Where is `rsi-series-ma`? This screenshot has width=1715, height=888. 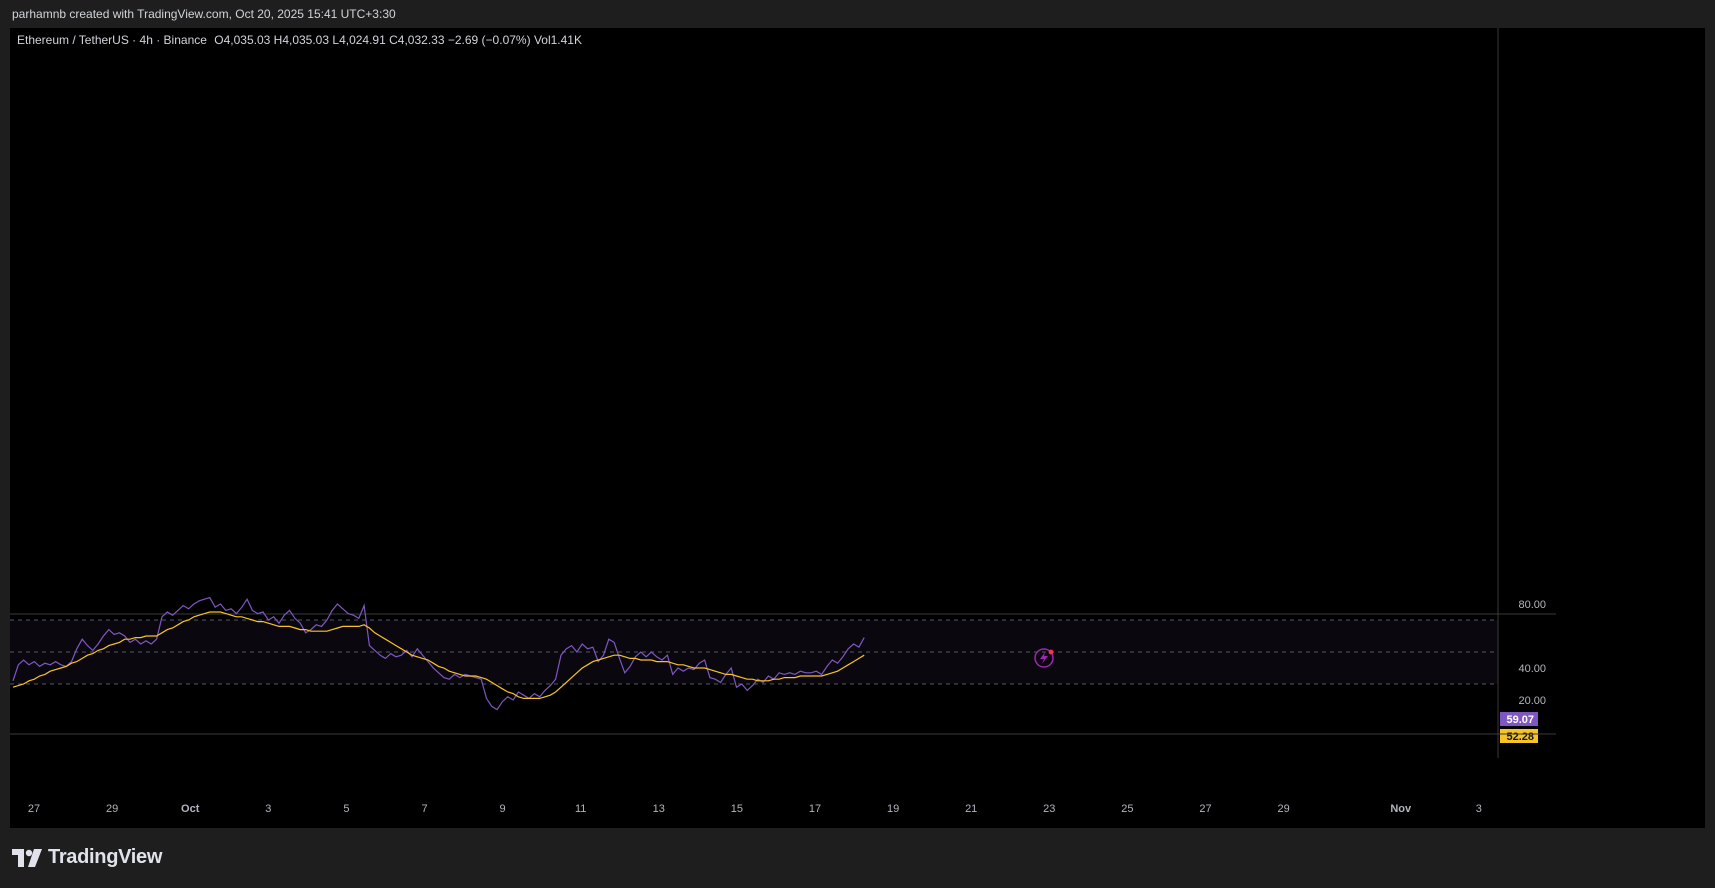
rsi-series-ma is located at coordinates (438, 655).